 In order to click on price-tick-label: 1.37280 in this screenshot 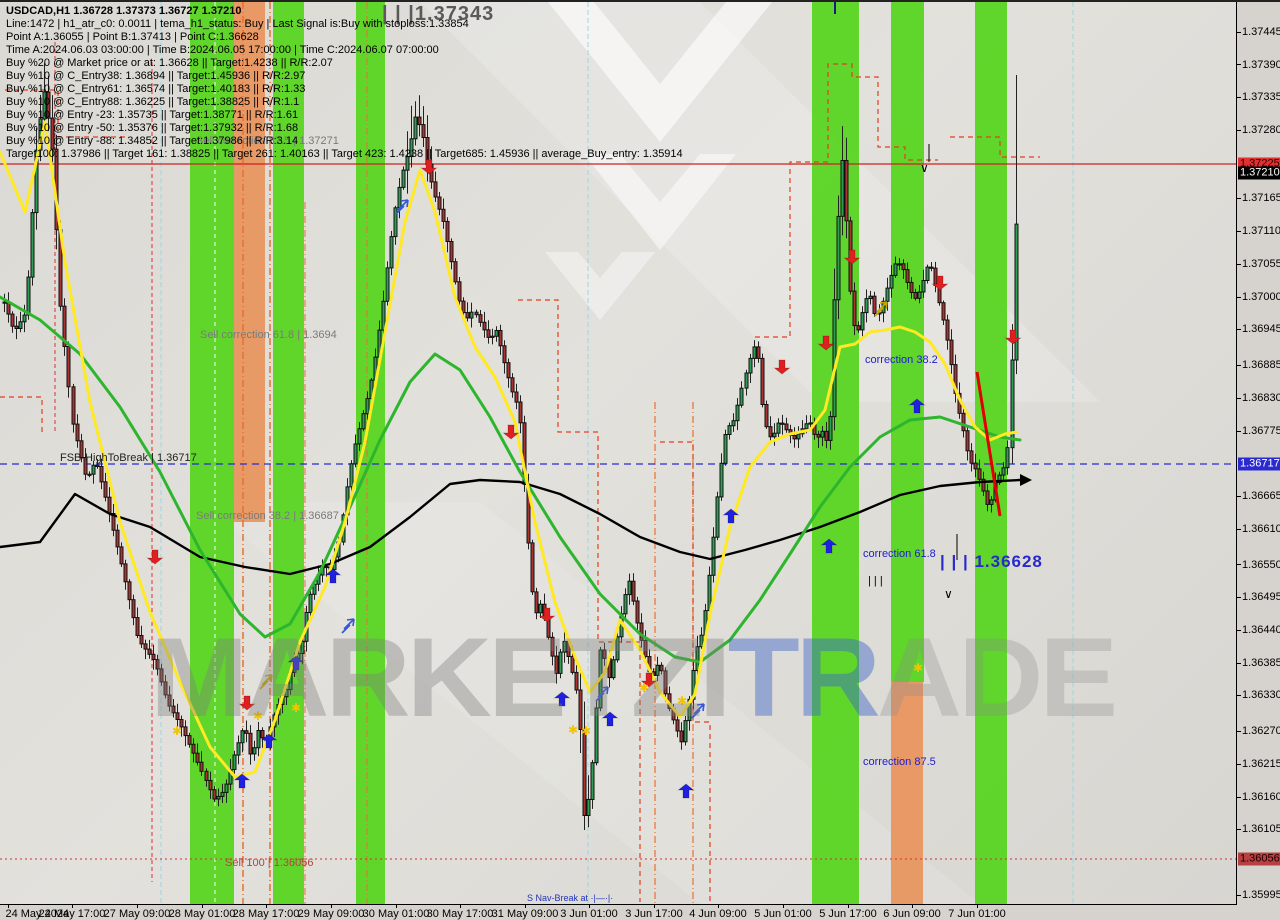, I will do `click(1261, 129)`.